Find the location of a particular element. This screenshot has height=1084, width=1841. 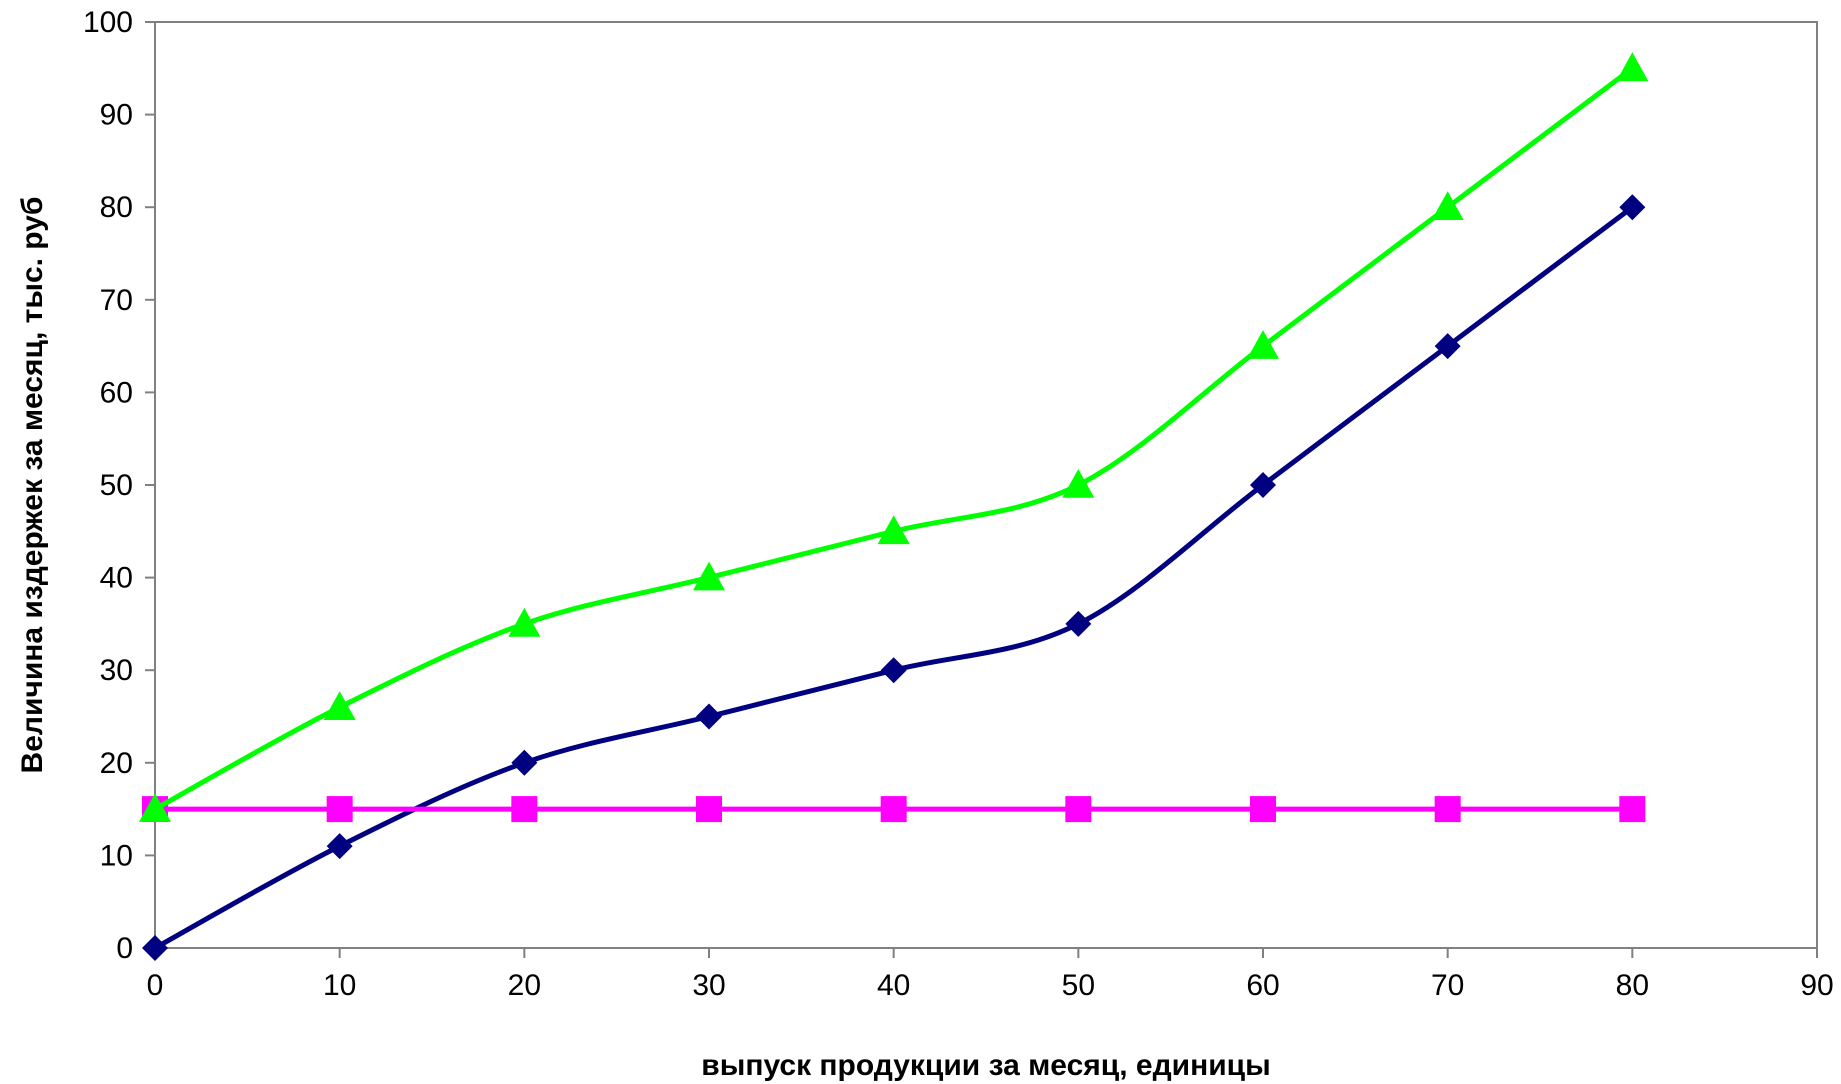

y-axis-title: Величина издержек за месяц, тыс. руб is located at coordinates (32, 485).